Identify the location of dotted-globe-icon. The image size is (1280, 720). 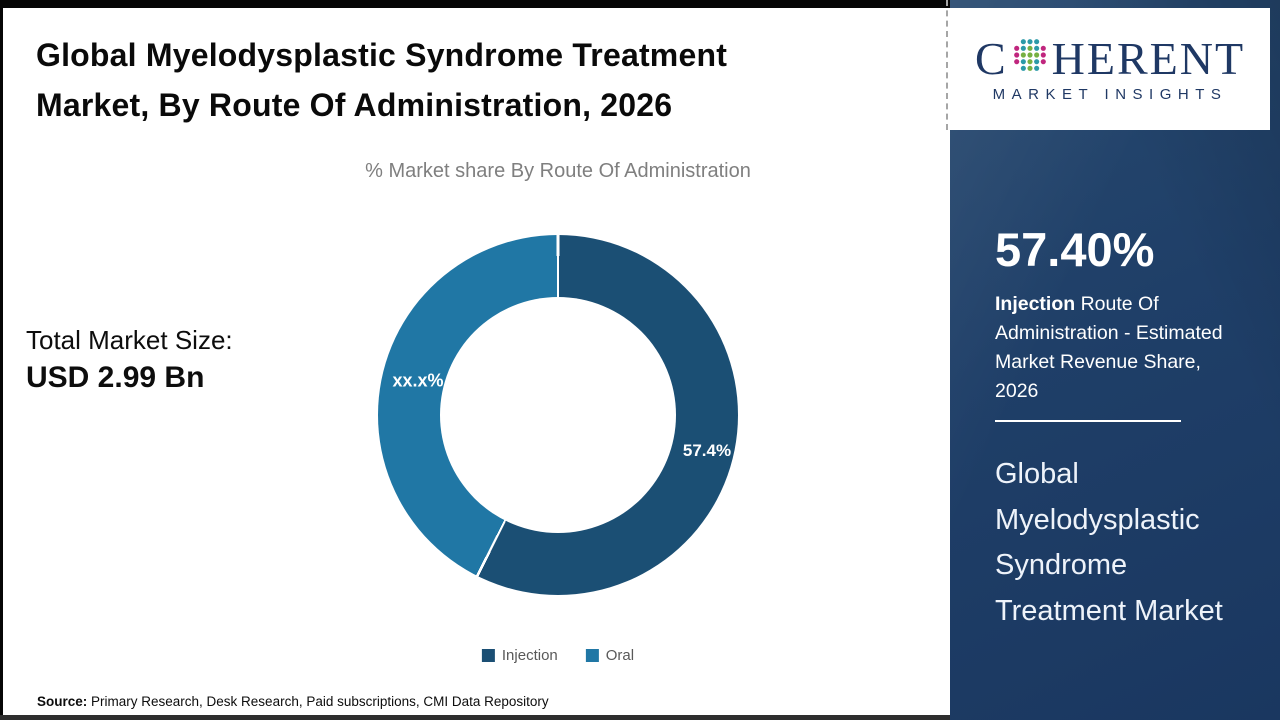
(1030, 59).